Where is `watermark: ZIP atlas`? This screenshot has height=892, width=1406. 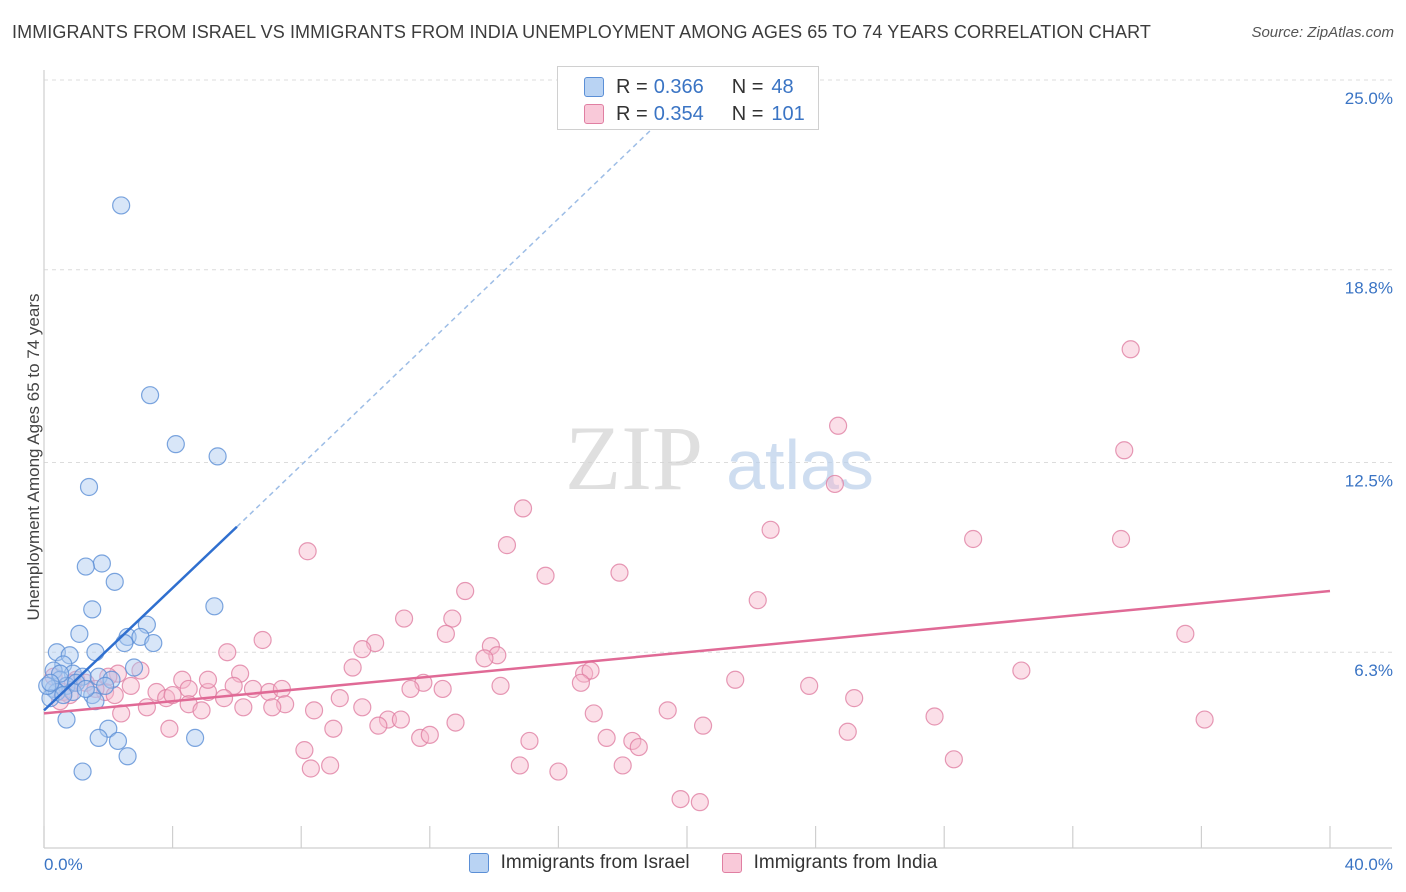
watermark: ZIP atlas is located at coordinates (719, 458).